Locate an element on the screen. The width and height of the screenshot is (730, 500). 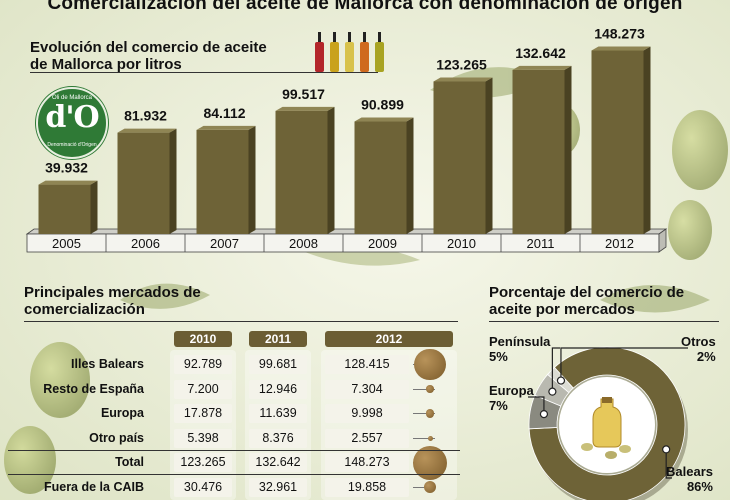
denomination-logo: Oli de Mallorca d'O Denominació d'Origen is located at coordinates (72, 123).